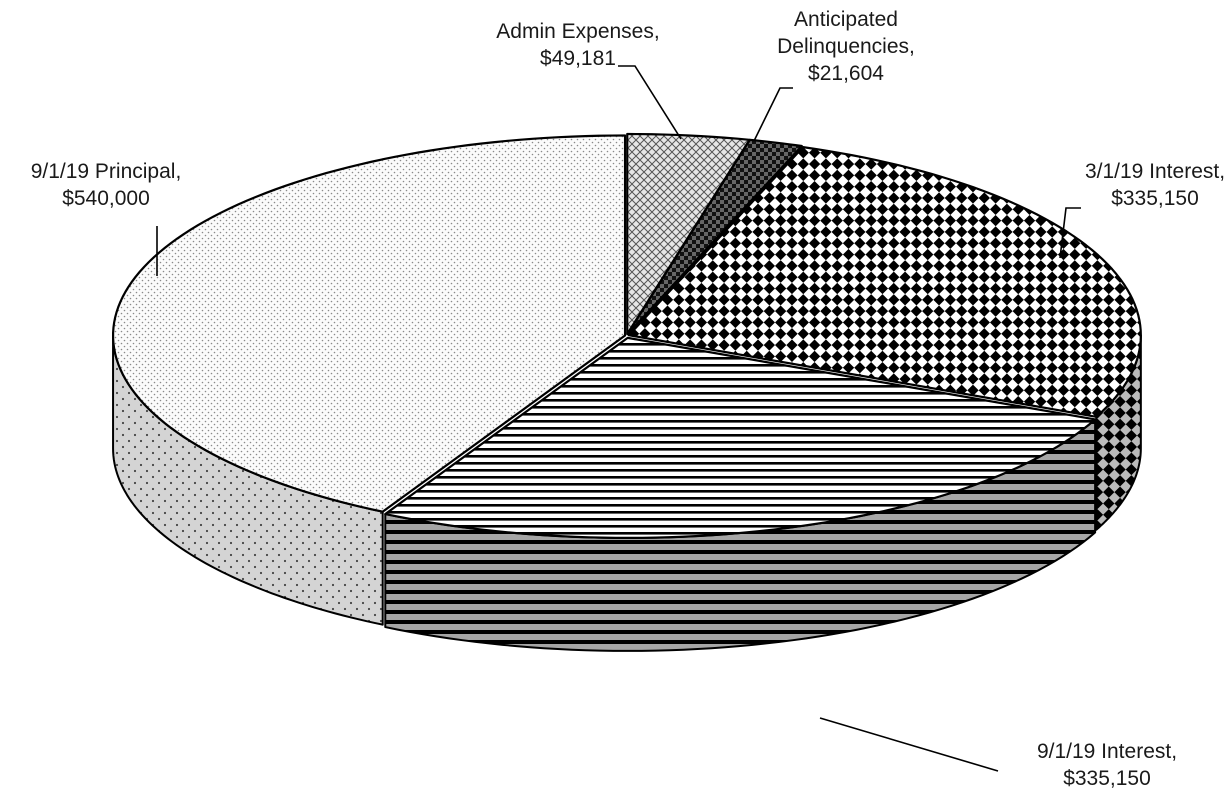  What do you see at coordinates (1107, 765) in the screenshot?
I see `slice-label-9-1-19-interest: 9/1/19 Interest, $335,150` at bounding box center [1107, 765].